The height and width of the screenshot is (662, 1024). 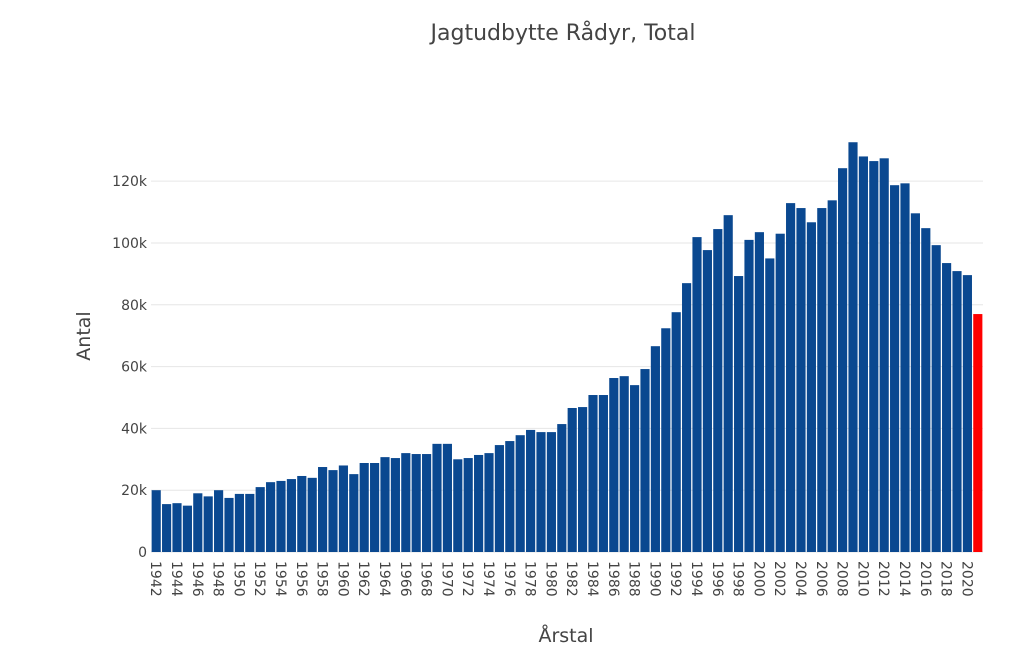 I want to click on x-tick-label: 2004, so click(x=800, y=579).